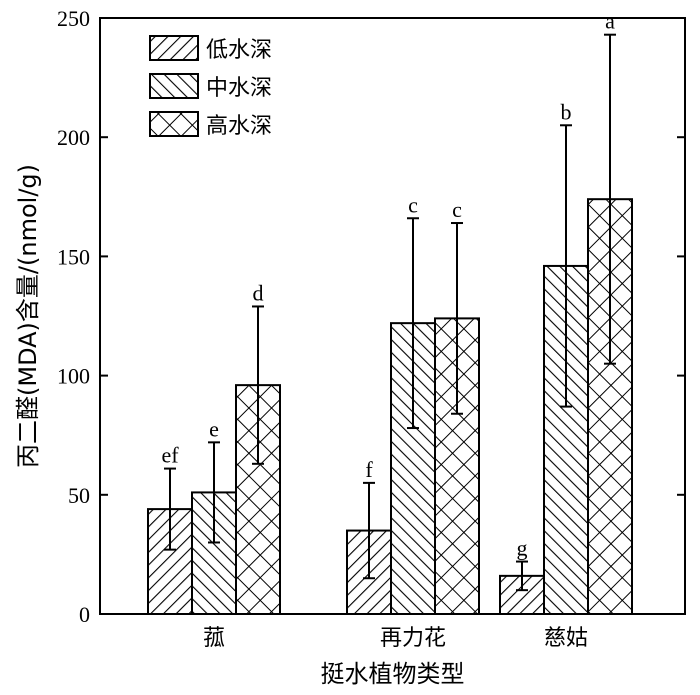 This screenshot has height=695, width=700. Describe the element at coordinates (371, 18) in the screenshot. I see `y-tick: 250` at that location.